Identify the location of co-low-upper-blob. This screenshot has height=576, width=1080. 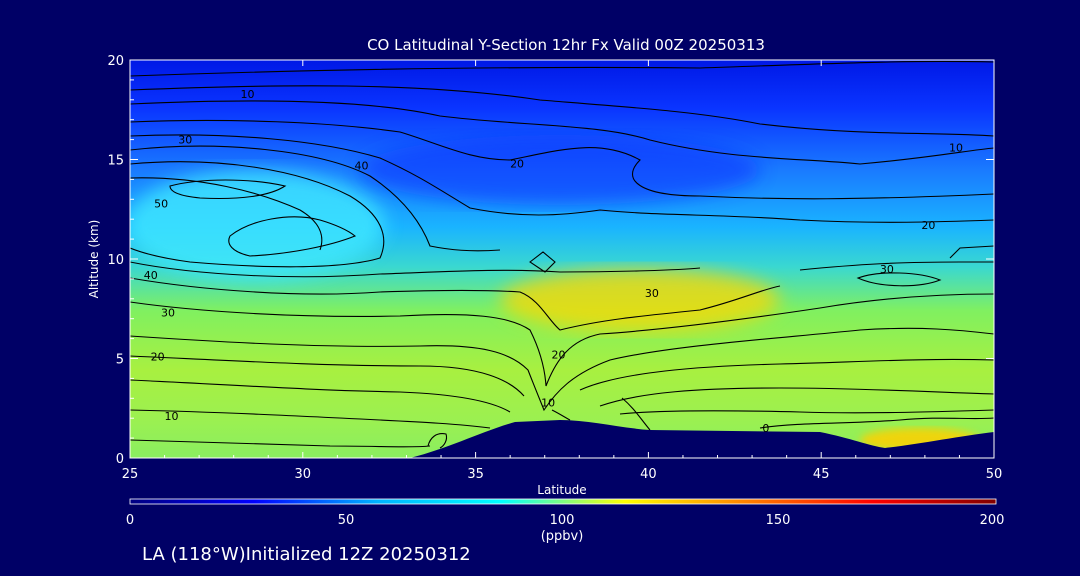
(560, 170).